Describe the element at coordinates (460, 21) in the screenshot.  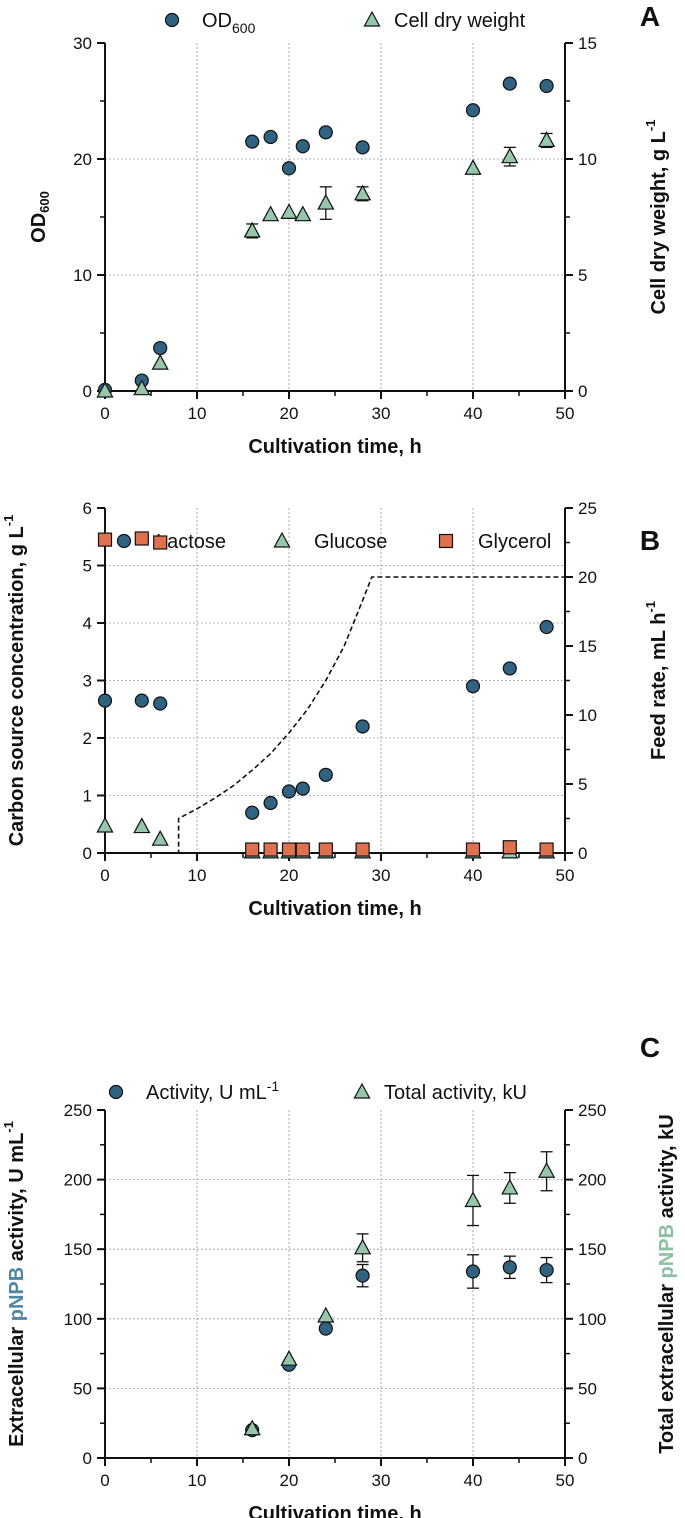
I see `legend-label-cdw: Cell dry weight` at that location.